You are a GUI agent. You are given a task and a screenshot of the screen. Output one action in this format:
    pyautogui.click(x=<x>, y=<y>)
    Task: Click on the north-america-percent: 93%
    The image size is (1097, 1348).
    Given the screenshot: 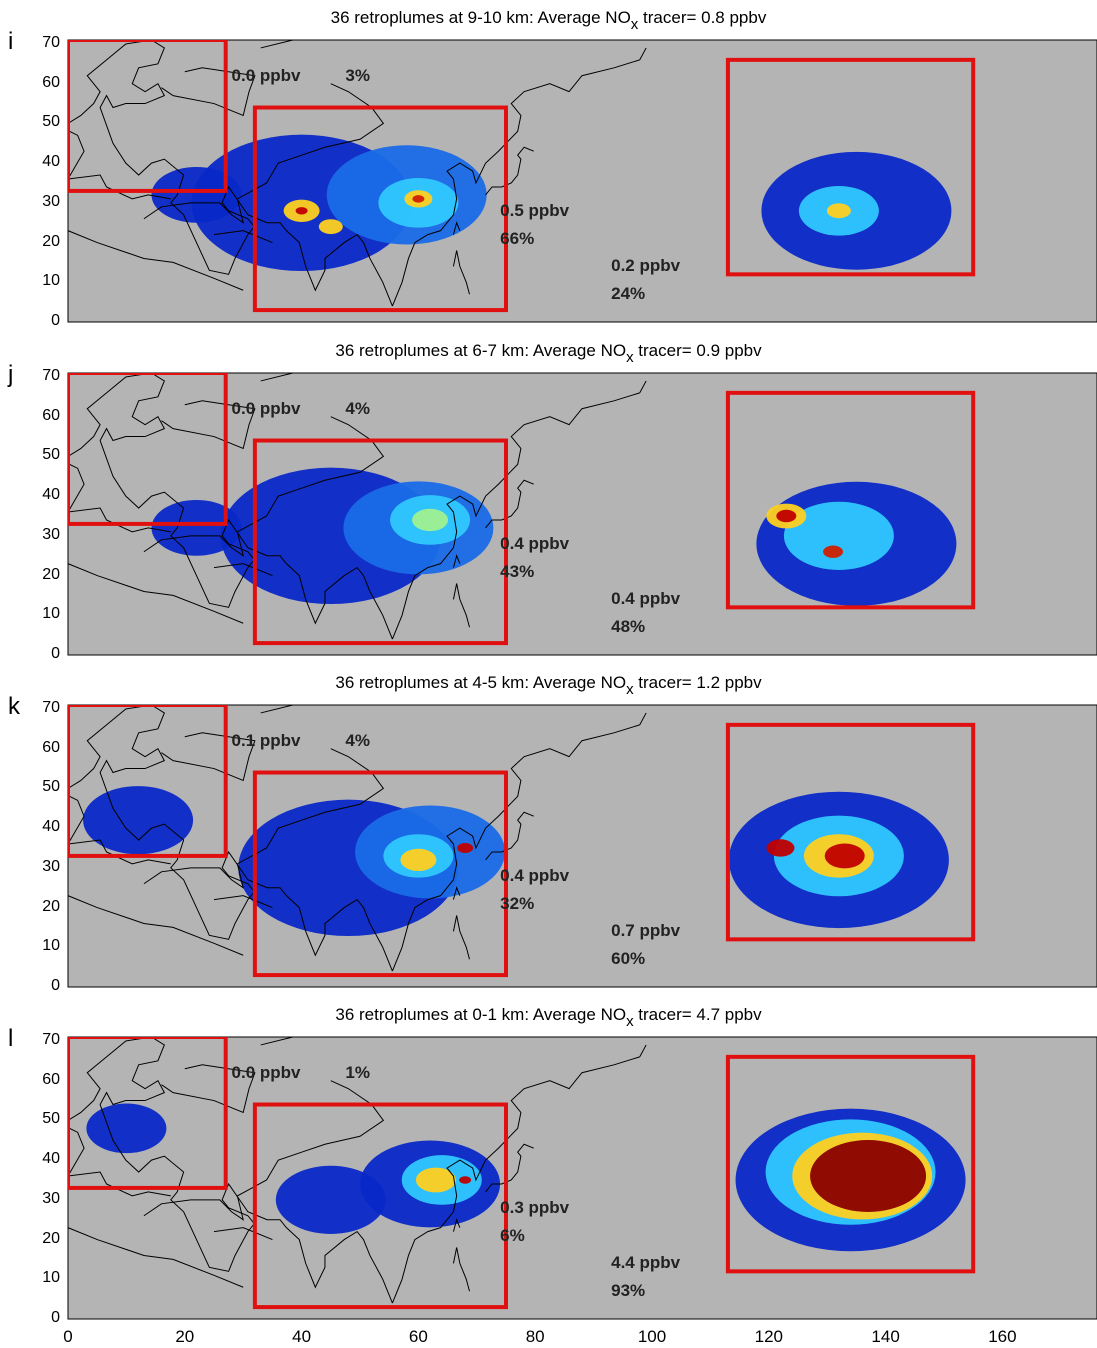 What is the action you would take?
    pyautogui.click(x=628, y=1291)
    